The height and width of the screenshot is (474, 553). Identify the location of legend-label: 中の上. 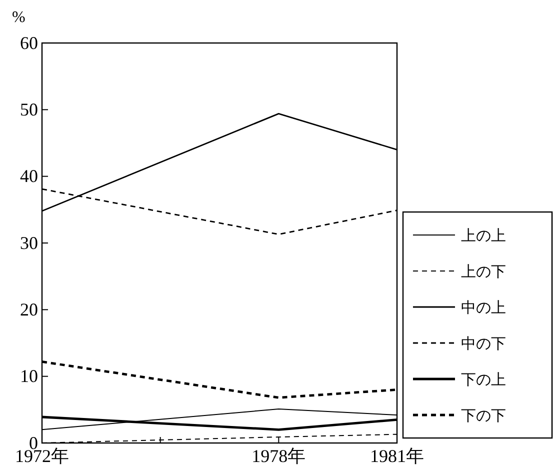
(483, 307).